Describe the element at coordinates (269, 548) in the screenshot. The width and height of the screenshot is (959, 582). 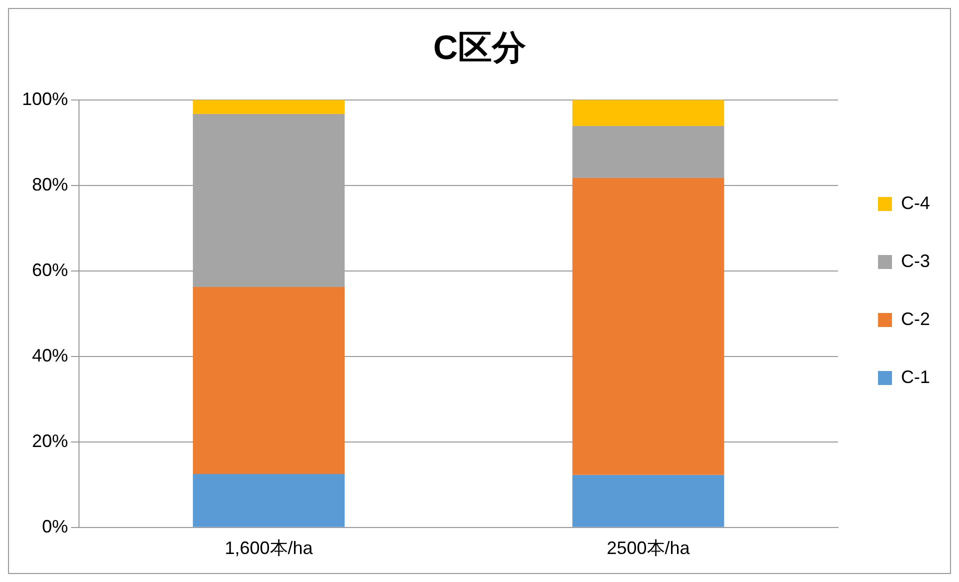
I see `x-tick-label: 1,600本/ha` at that location.